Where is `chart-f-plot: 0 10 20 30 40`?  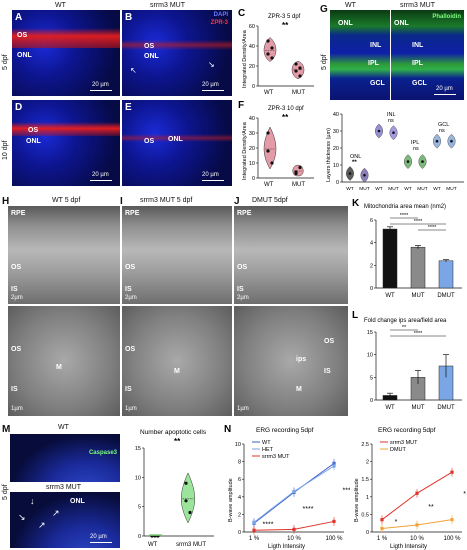
chart-f-plot: 0 10 20 30 40 is located at coordinates (281, 149).